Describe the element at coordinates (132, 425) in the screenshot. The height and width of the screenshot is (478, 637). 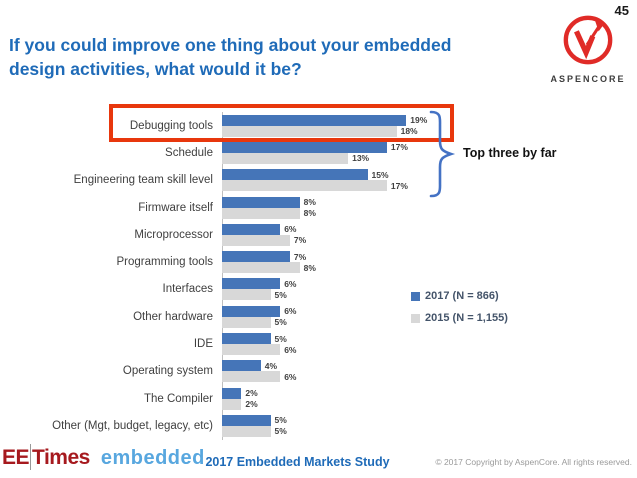
I see `category-label: Other (Mgt, budget, legacy, etc)` at that location.